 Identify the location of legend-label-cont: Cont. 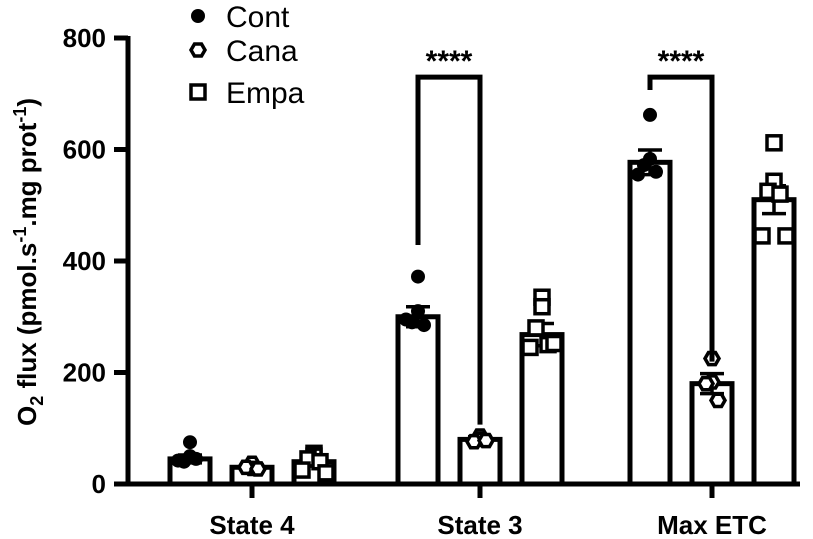
(258, 17).